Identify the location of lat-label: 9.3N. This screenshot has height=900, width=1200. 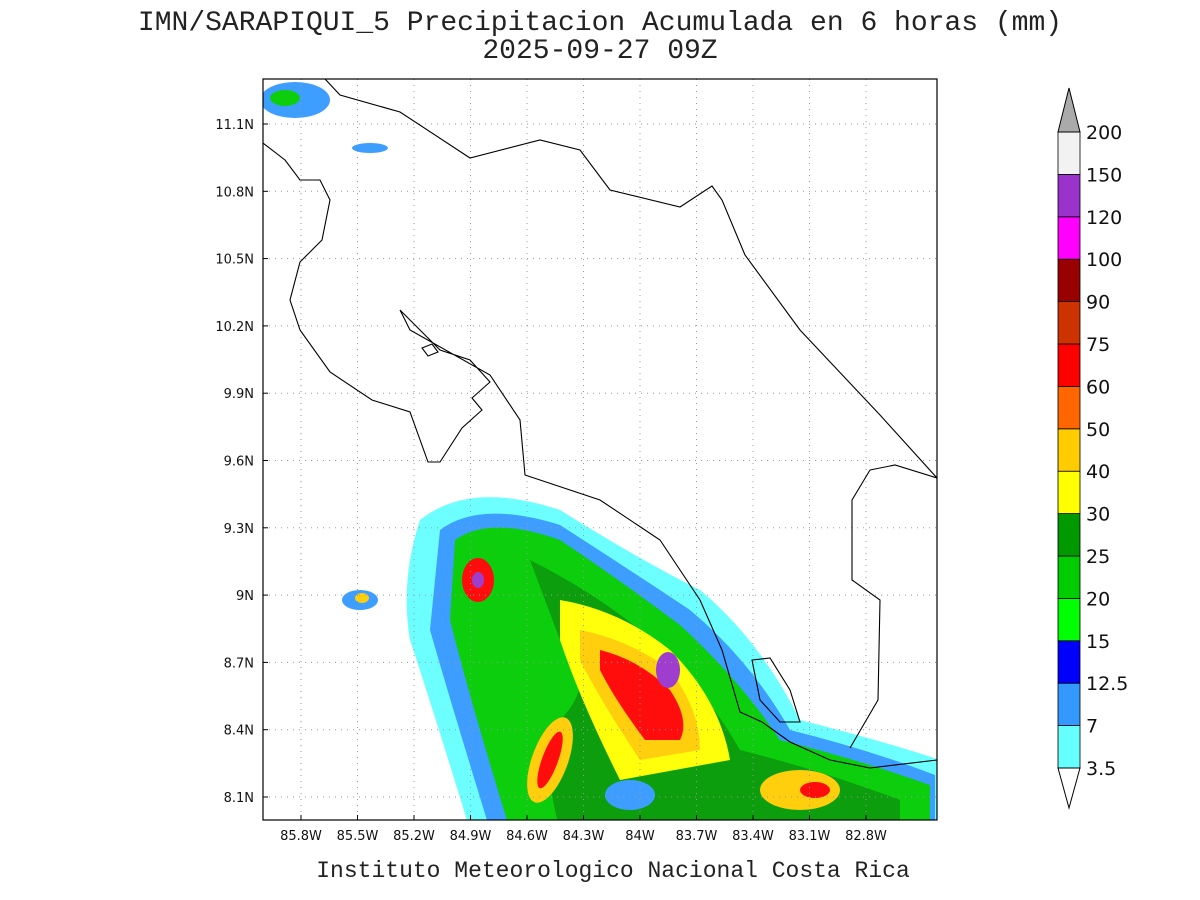
(239, 529).